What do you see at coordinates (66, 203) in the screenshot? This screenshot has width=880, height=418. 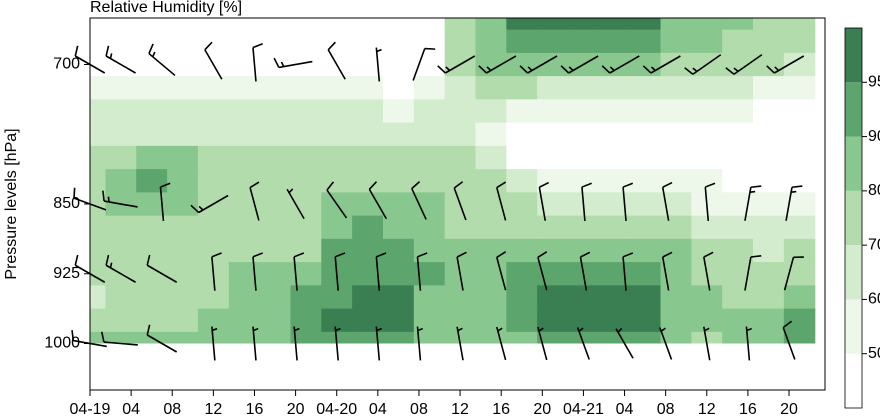 I see `y-tick-label: 850` at bounding box center [66, 203].